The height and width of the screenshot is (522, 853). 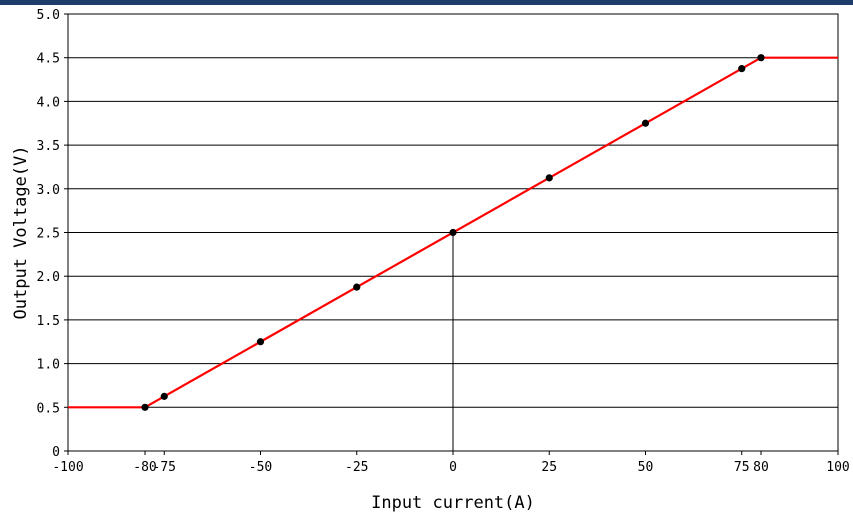 What do you see at coordinates (742, 467) in the screenshot?
I see `x-tick-label-8: 75` at bounding box center [742, 467].